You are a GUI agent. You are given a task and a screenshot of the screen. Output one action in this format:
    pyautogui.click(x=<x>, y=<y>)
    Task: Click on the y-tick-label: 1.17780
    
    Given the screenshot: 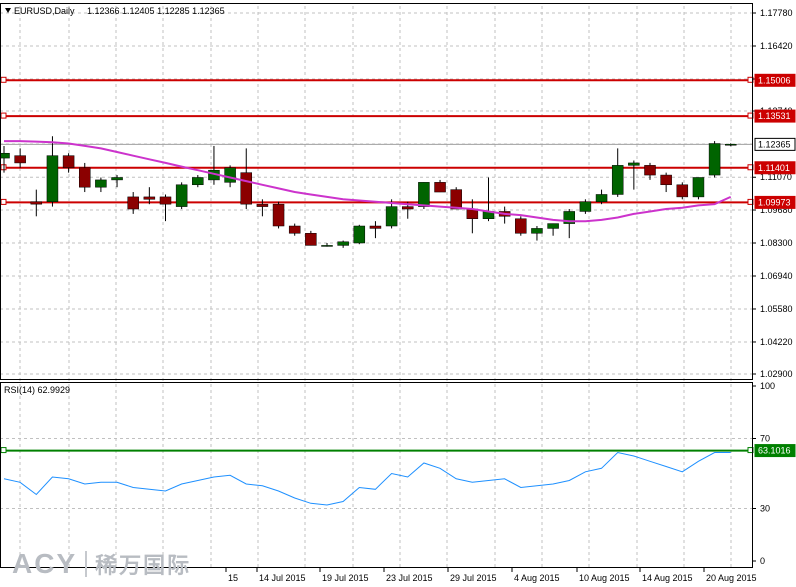 What is the action you would take?
    pyautogui.click(x=776, y=13)
    